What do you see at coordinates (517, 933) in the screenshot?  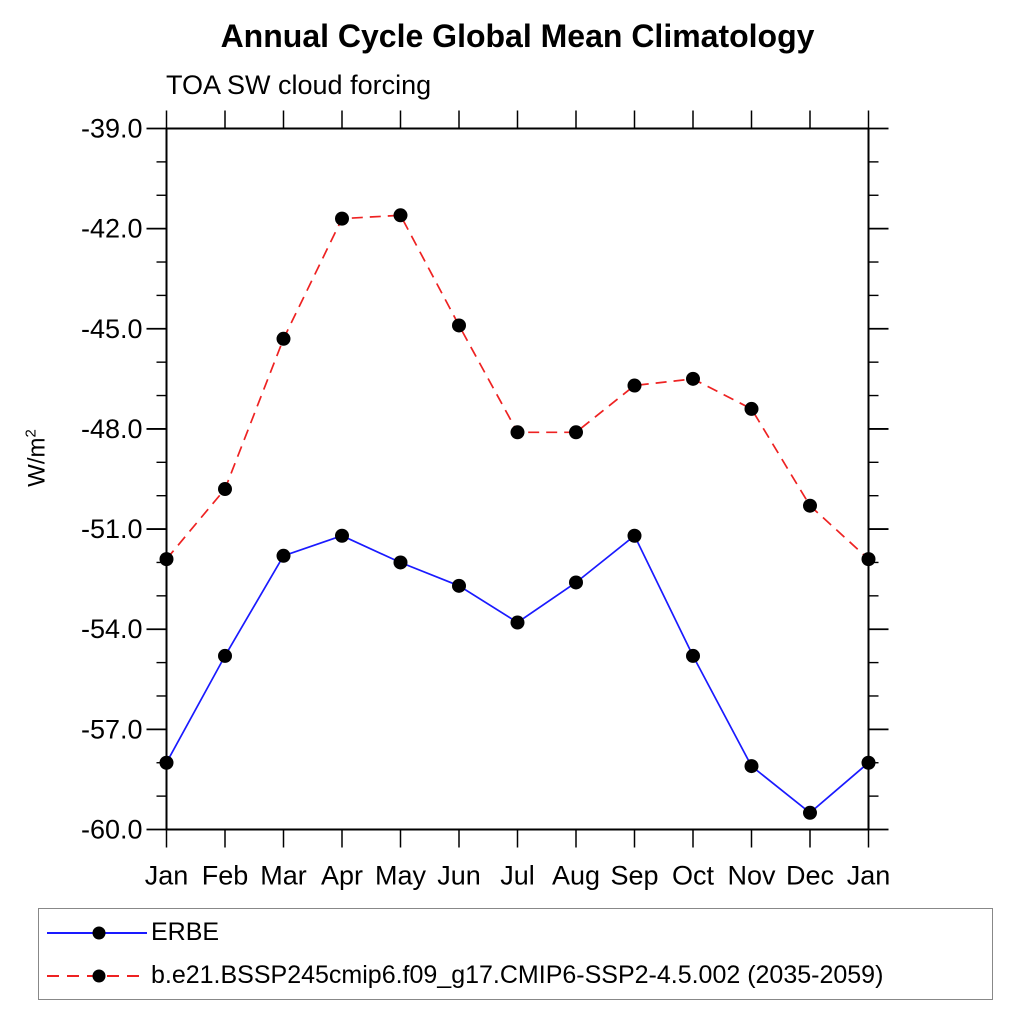 I see `legend-item-erbe: ERBE` at bounding box center [517, 933].